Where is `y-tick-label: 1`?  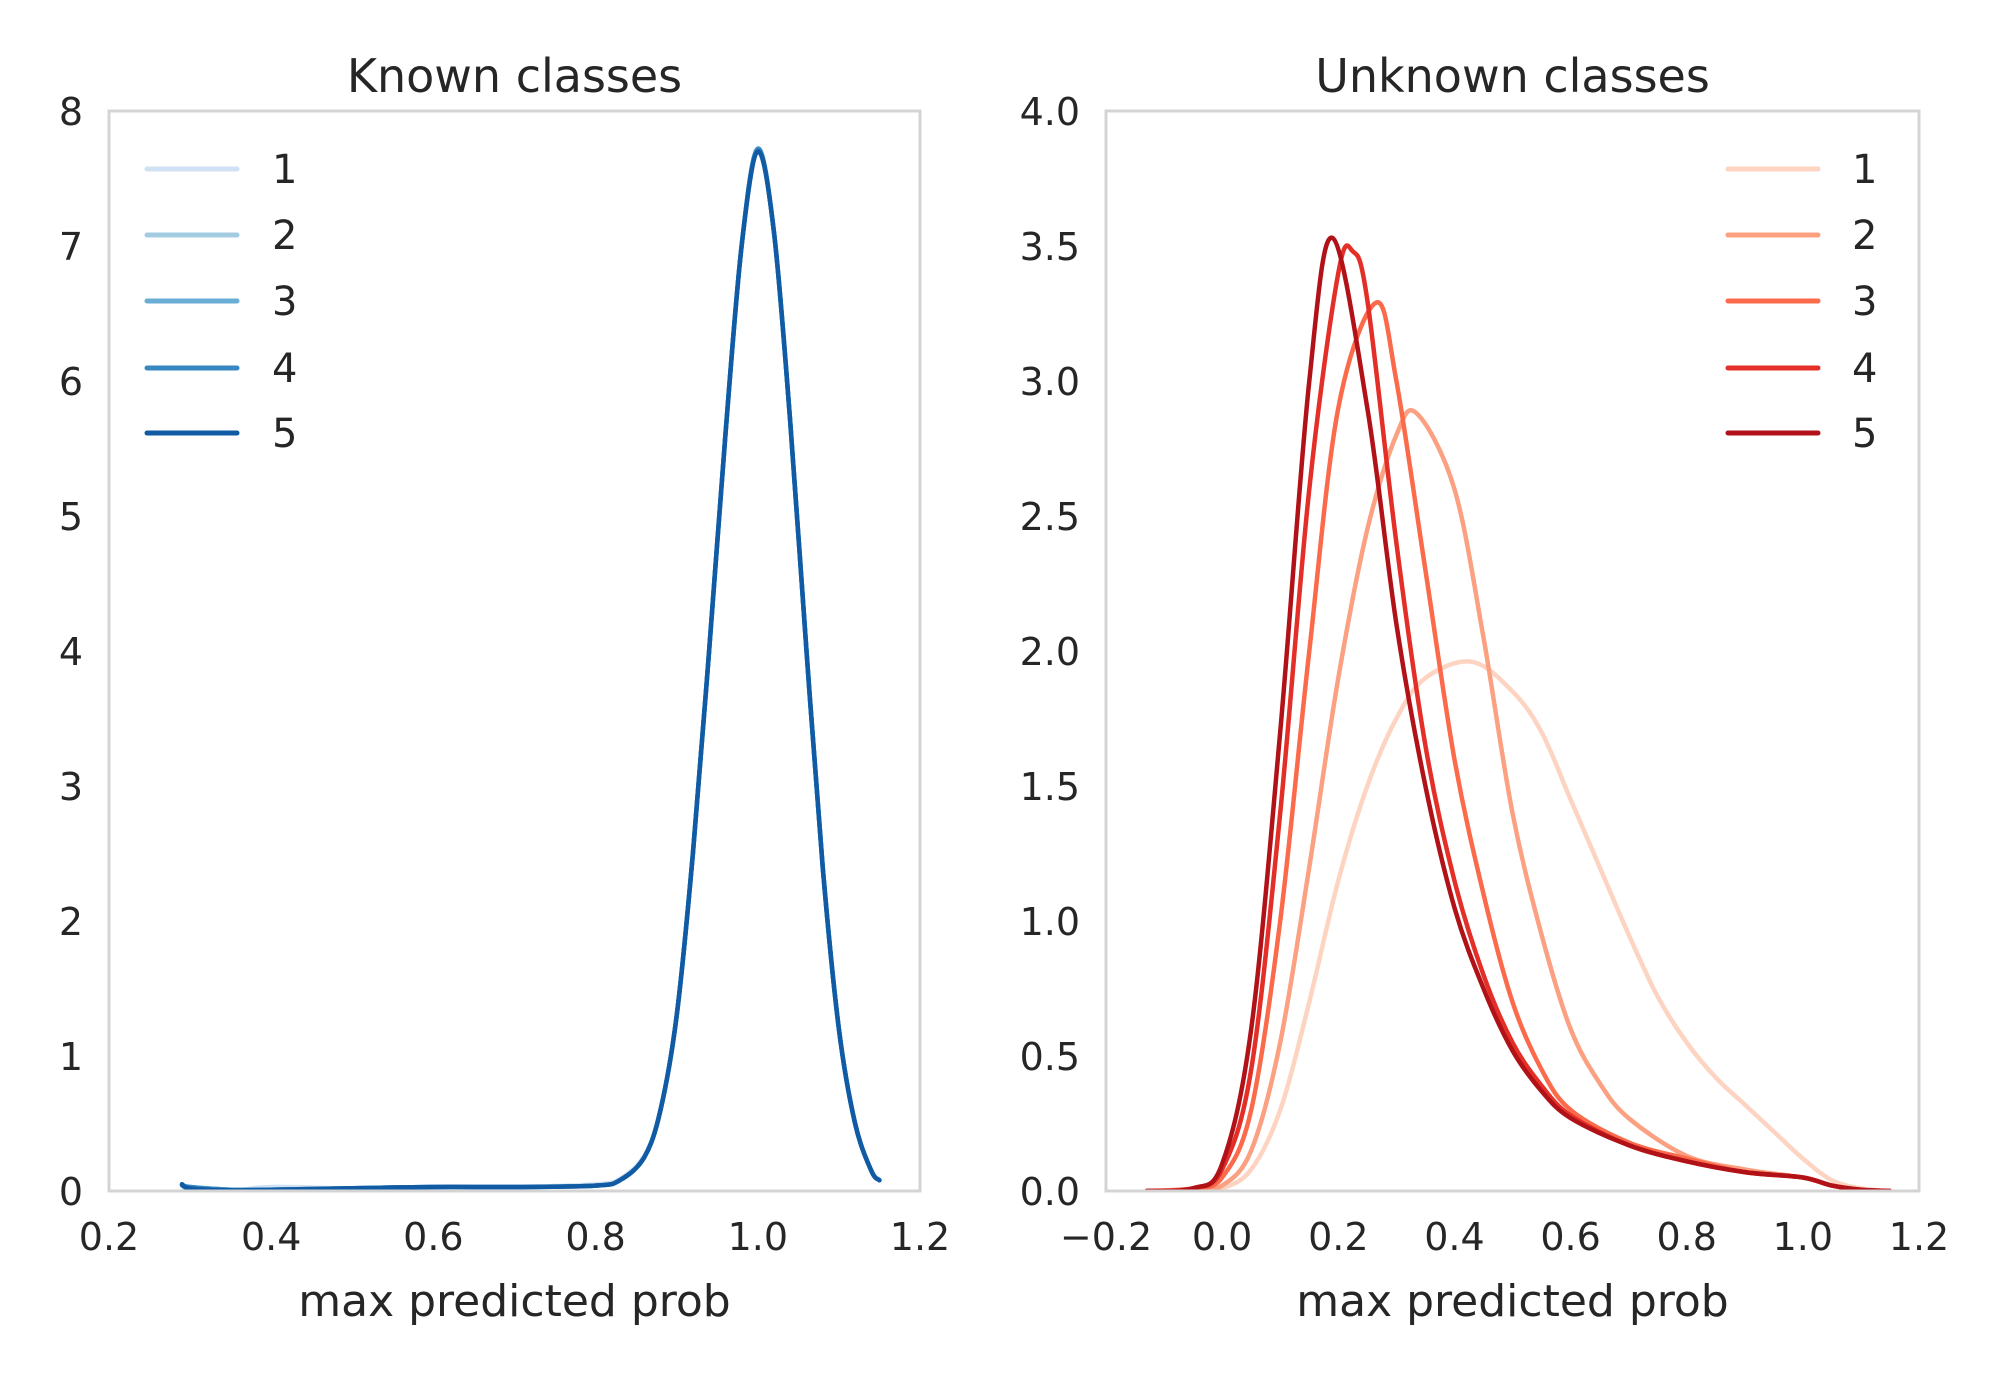 y-tick-label: 1 is located at coordinates (71, 1057).